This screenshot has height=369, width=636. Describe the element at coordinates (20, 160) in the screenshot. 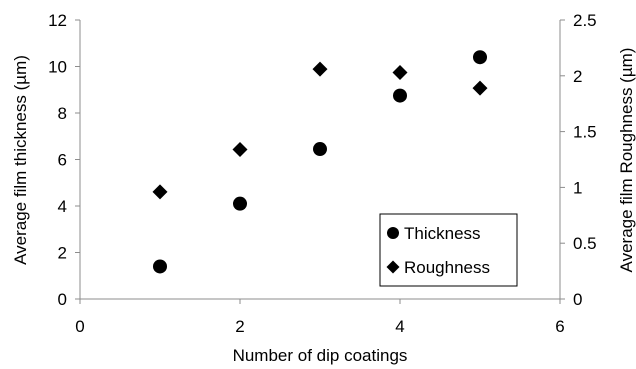

I see `y-axis-left-label: Average film thickness (µm)` at that location.